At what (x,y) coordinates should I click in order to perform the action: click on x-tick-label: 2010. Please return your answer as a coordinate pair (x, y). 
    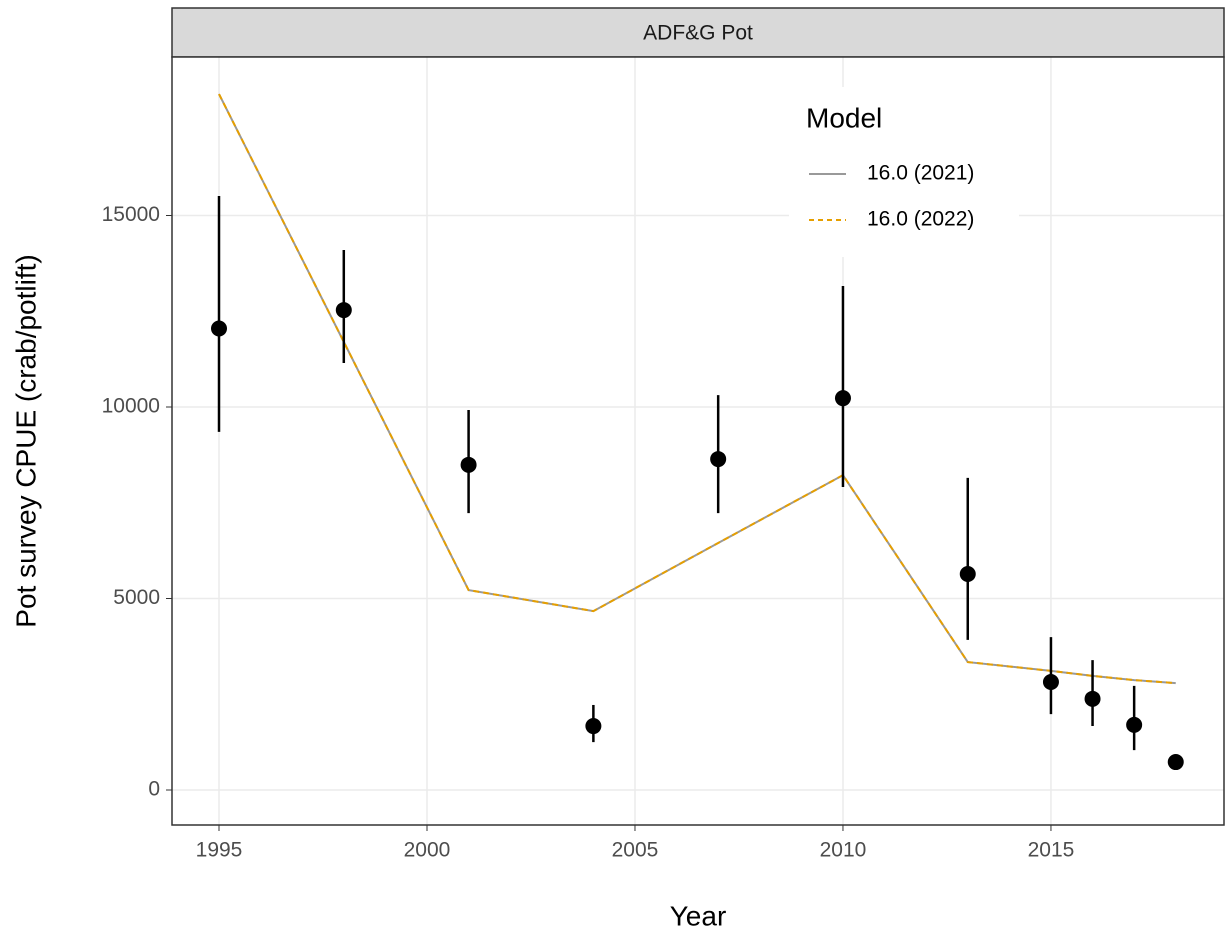
    Looking at the image, I should click on (843, 850).